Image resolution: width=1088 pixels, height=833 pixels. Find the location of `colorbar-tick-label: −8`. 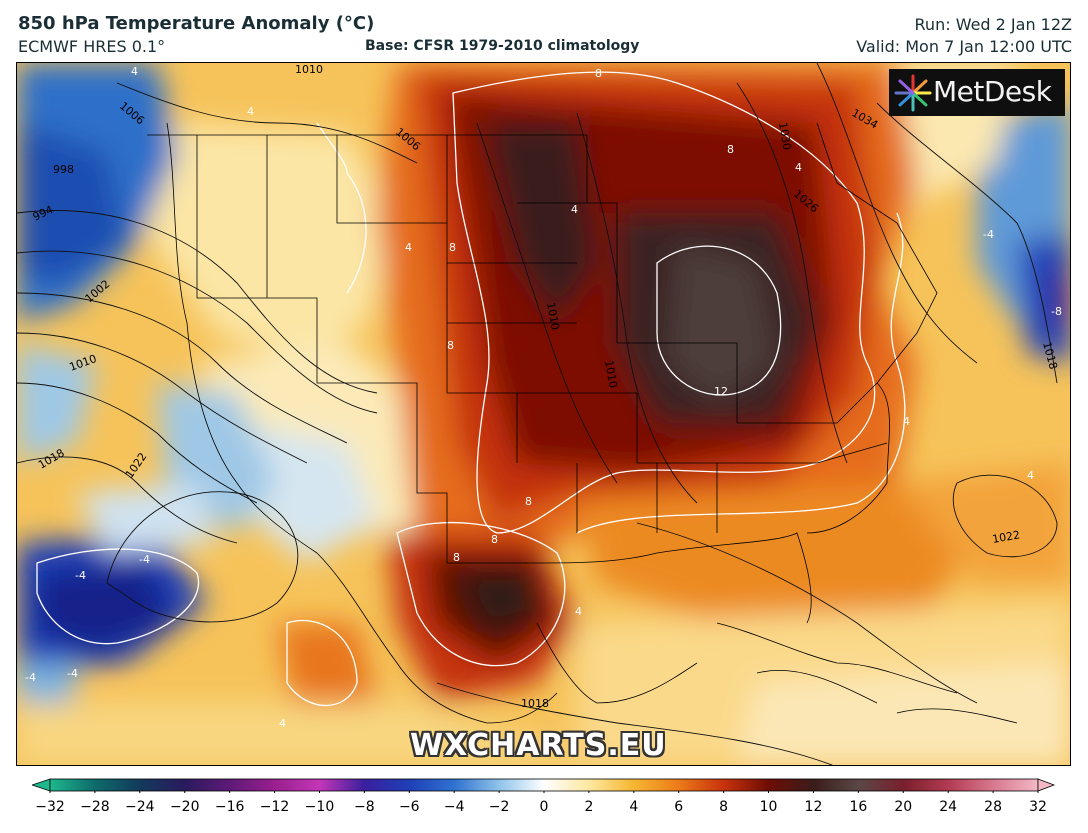

colorbar-tick-label: −8 is located at coordinates (364, 807).